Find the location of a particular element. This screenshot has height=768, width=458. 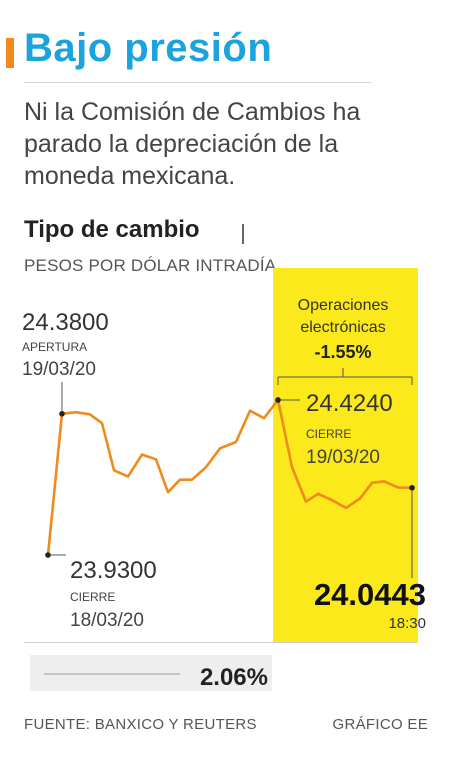

last-value: 24.0443 is located at coordinates (370, 594).